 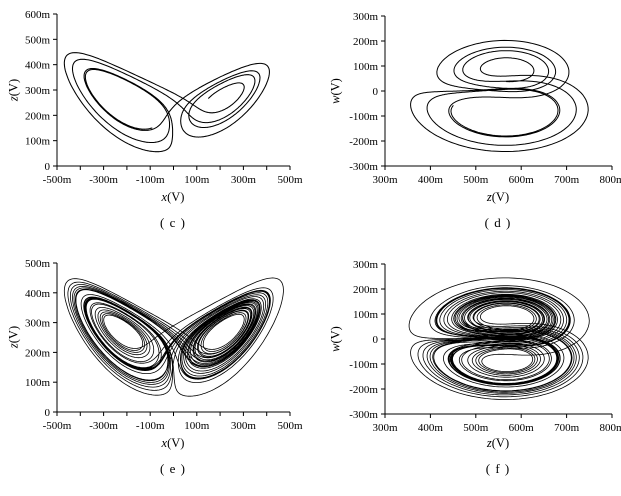 What do you see at coordinates (38, 15) in the screenshot?
I see `y-tick-label: 600m` at bounding box center [38, 15].